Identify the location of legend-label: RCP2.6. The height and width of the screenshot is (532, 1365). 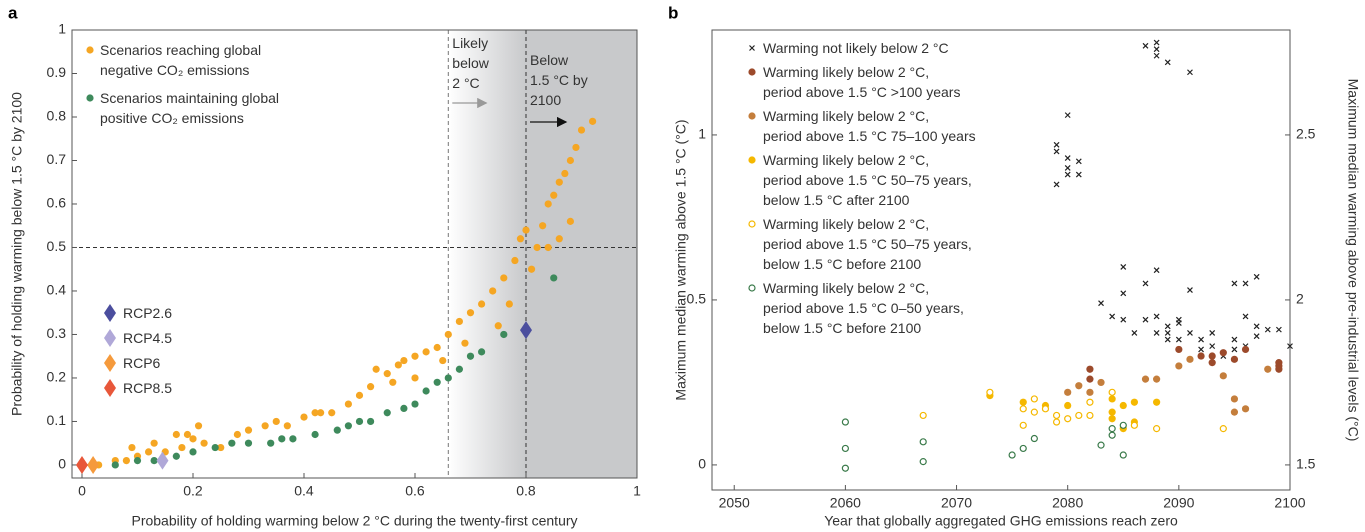
(148, 313).